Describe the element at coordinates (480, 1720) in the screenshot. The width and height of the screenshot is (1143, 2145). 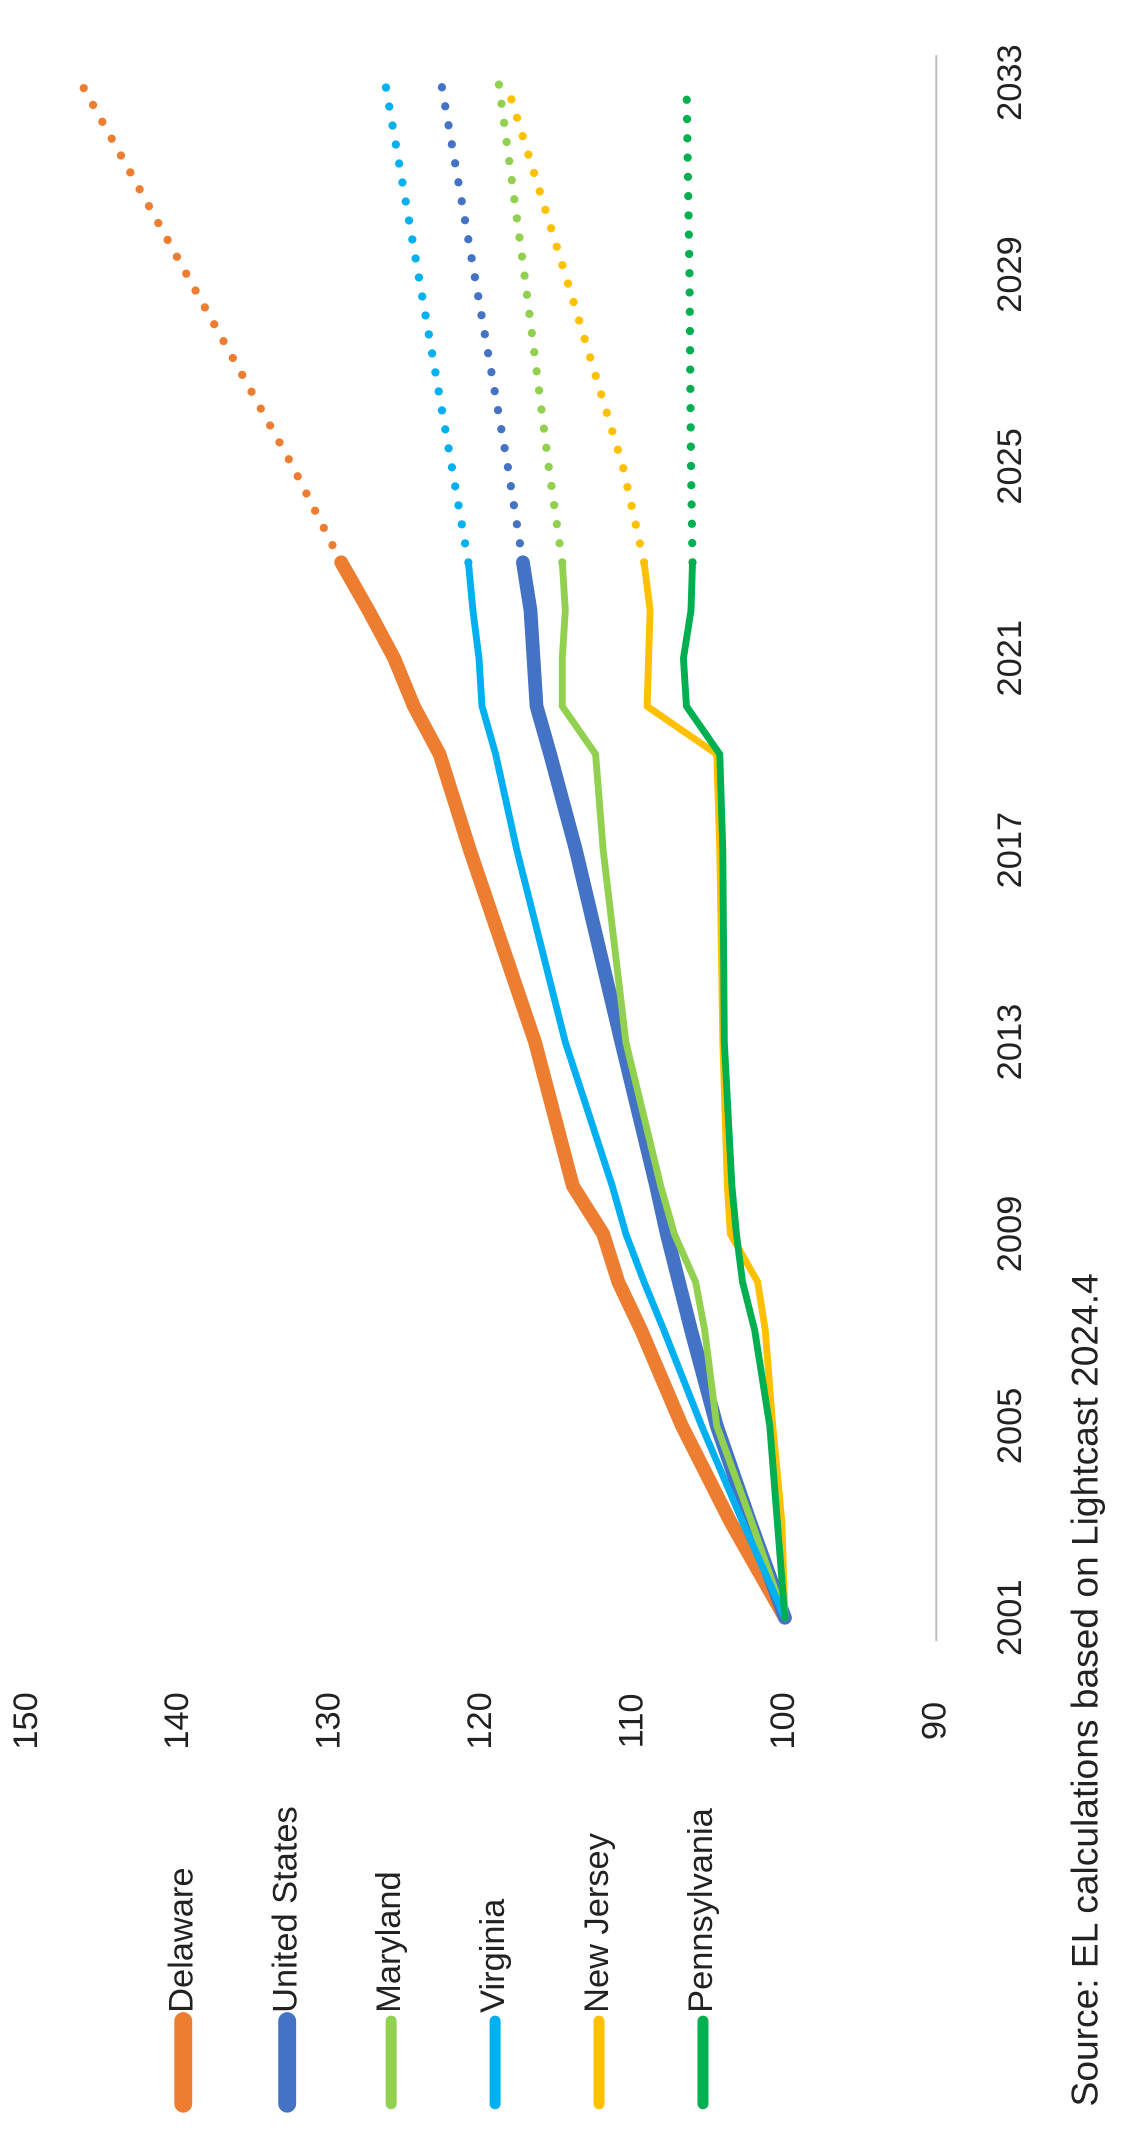
I see `y-tick-label: 120` at that location.